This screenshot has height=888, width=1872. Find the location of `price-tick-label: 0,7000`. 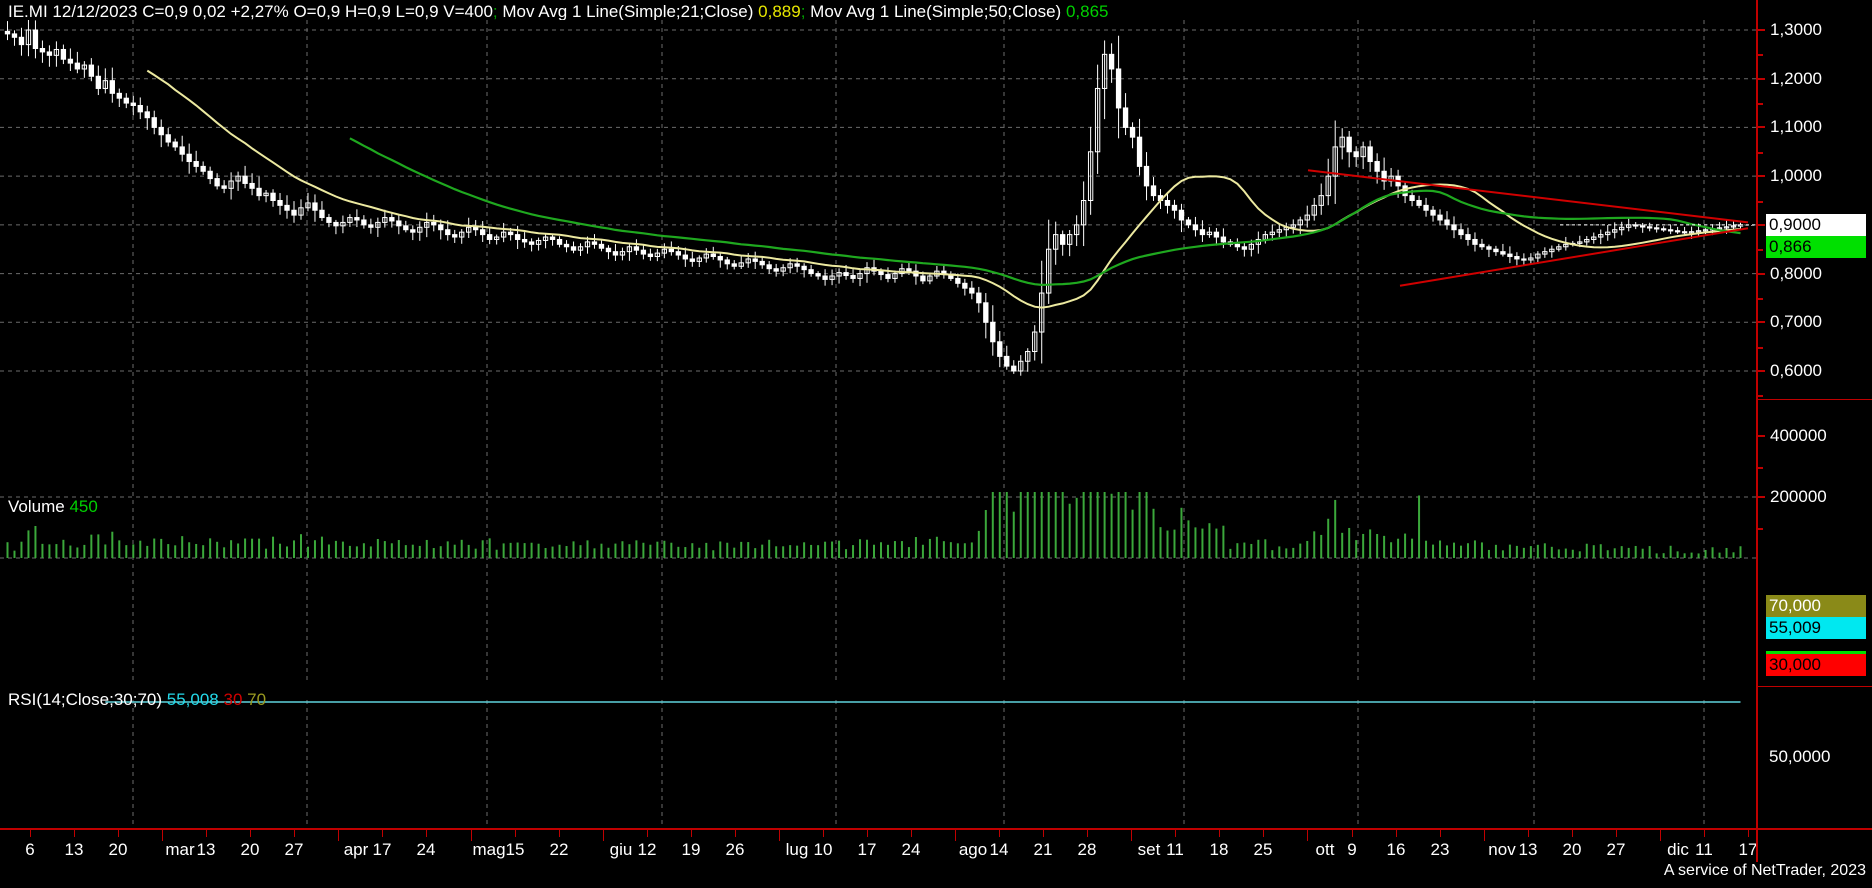

price-tick-label: 0,7000 is located at coordinates (1796, 321).